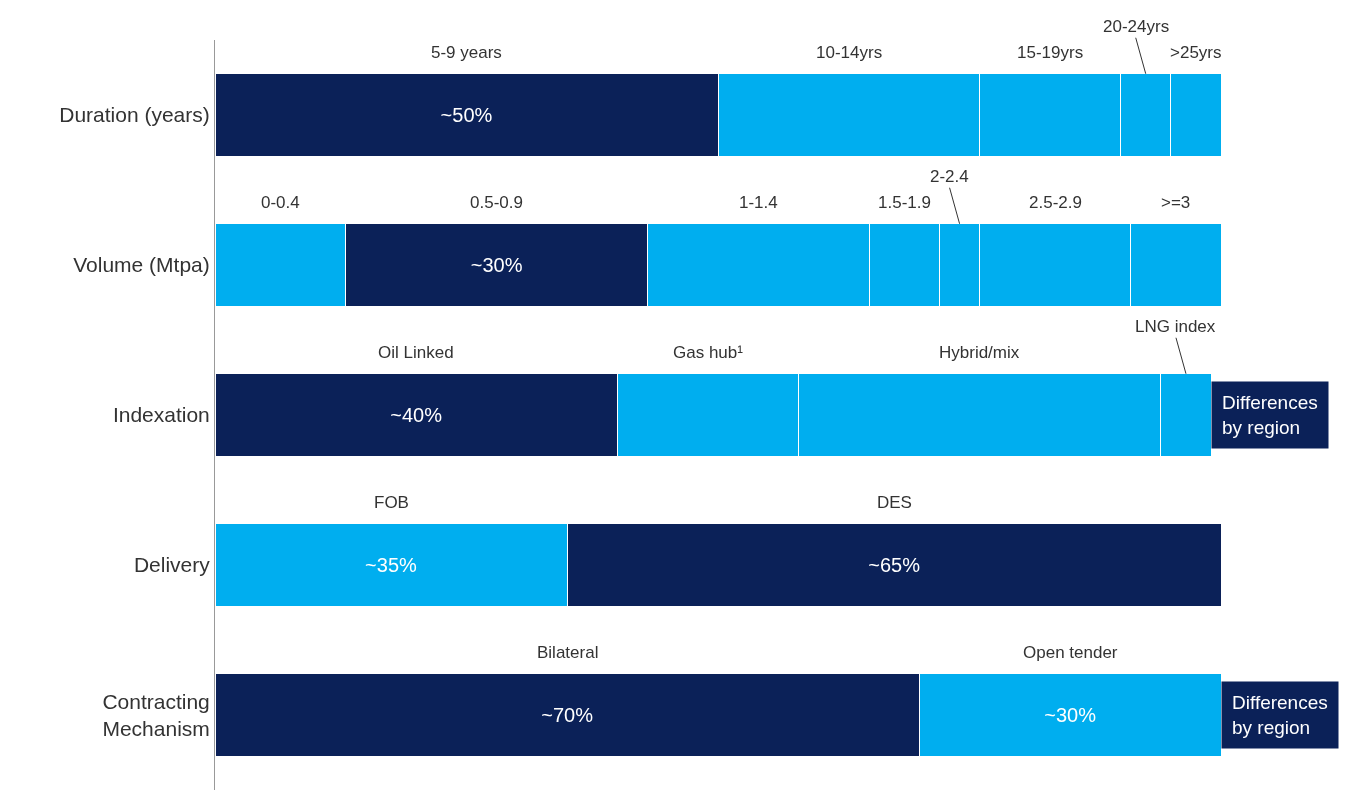  What do you see at coordinates (849, 52) in the screenshot?
I see `series-label: 10-14yrs` at bounding box center [849, 52].